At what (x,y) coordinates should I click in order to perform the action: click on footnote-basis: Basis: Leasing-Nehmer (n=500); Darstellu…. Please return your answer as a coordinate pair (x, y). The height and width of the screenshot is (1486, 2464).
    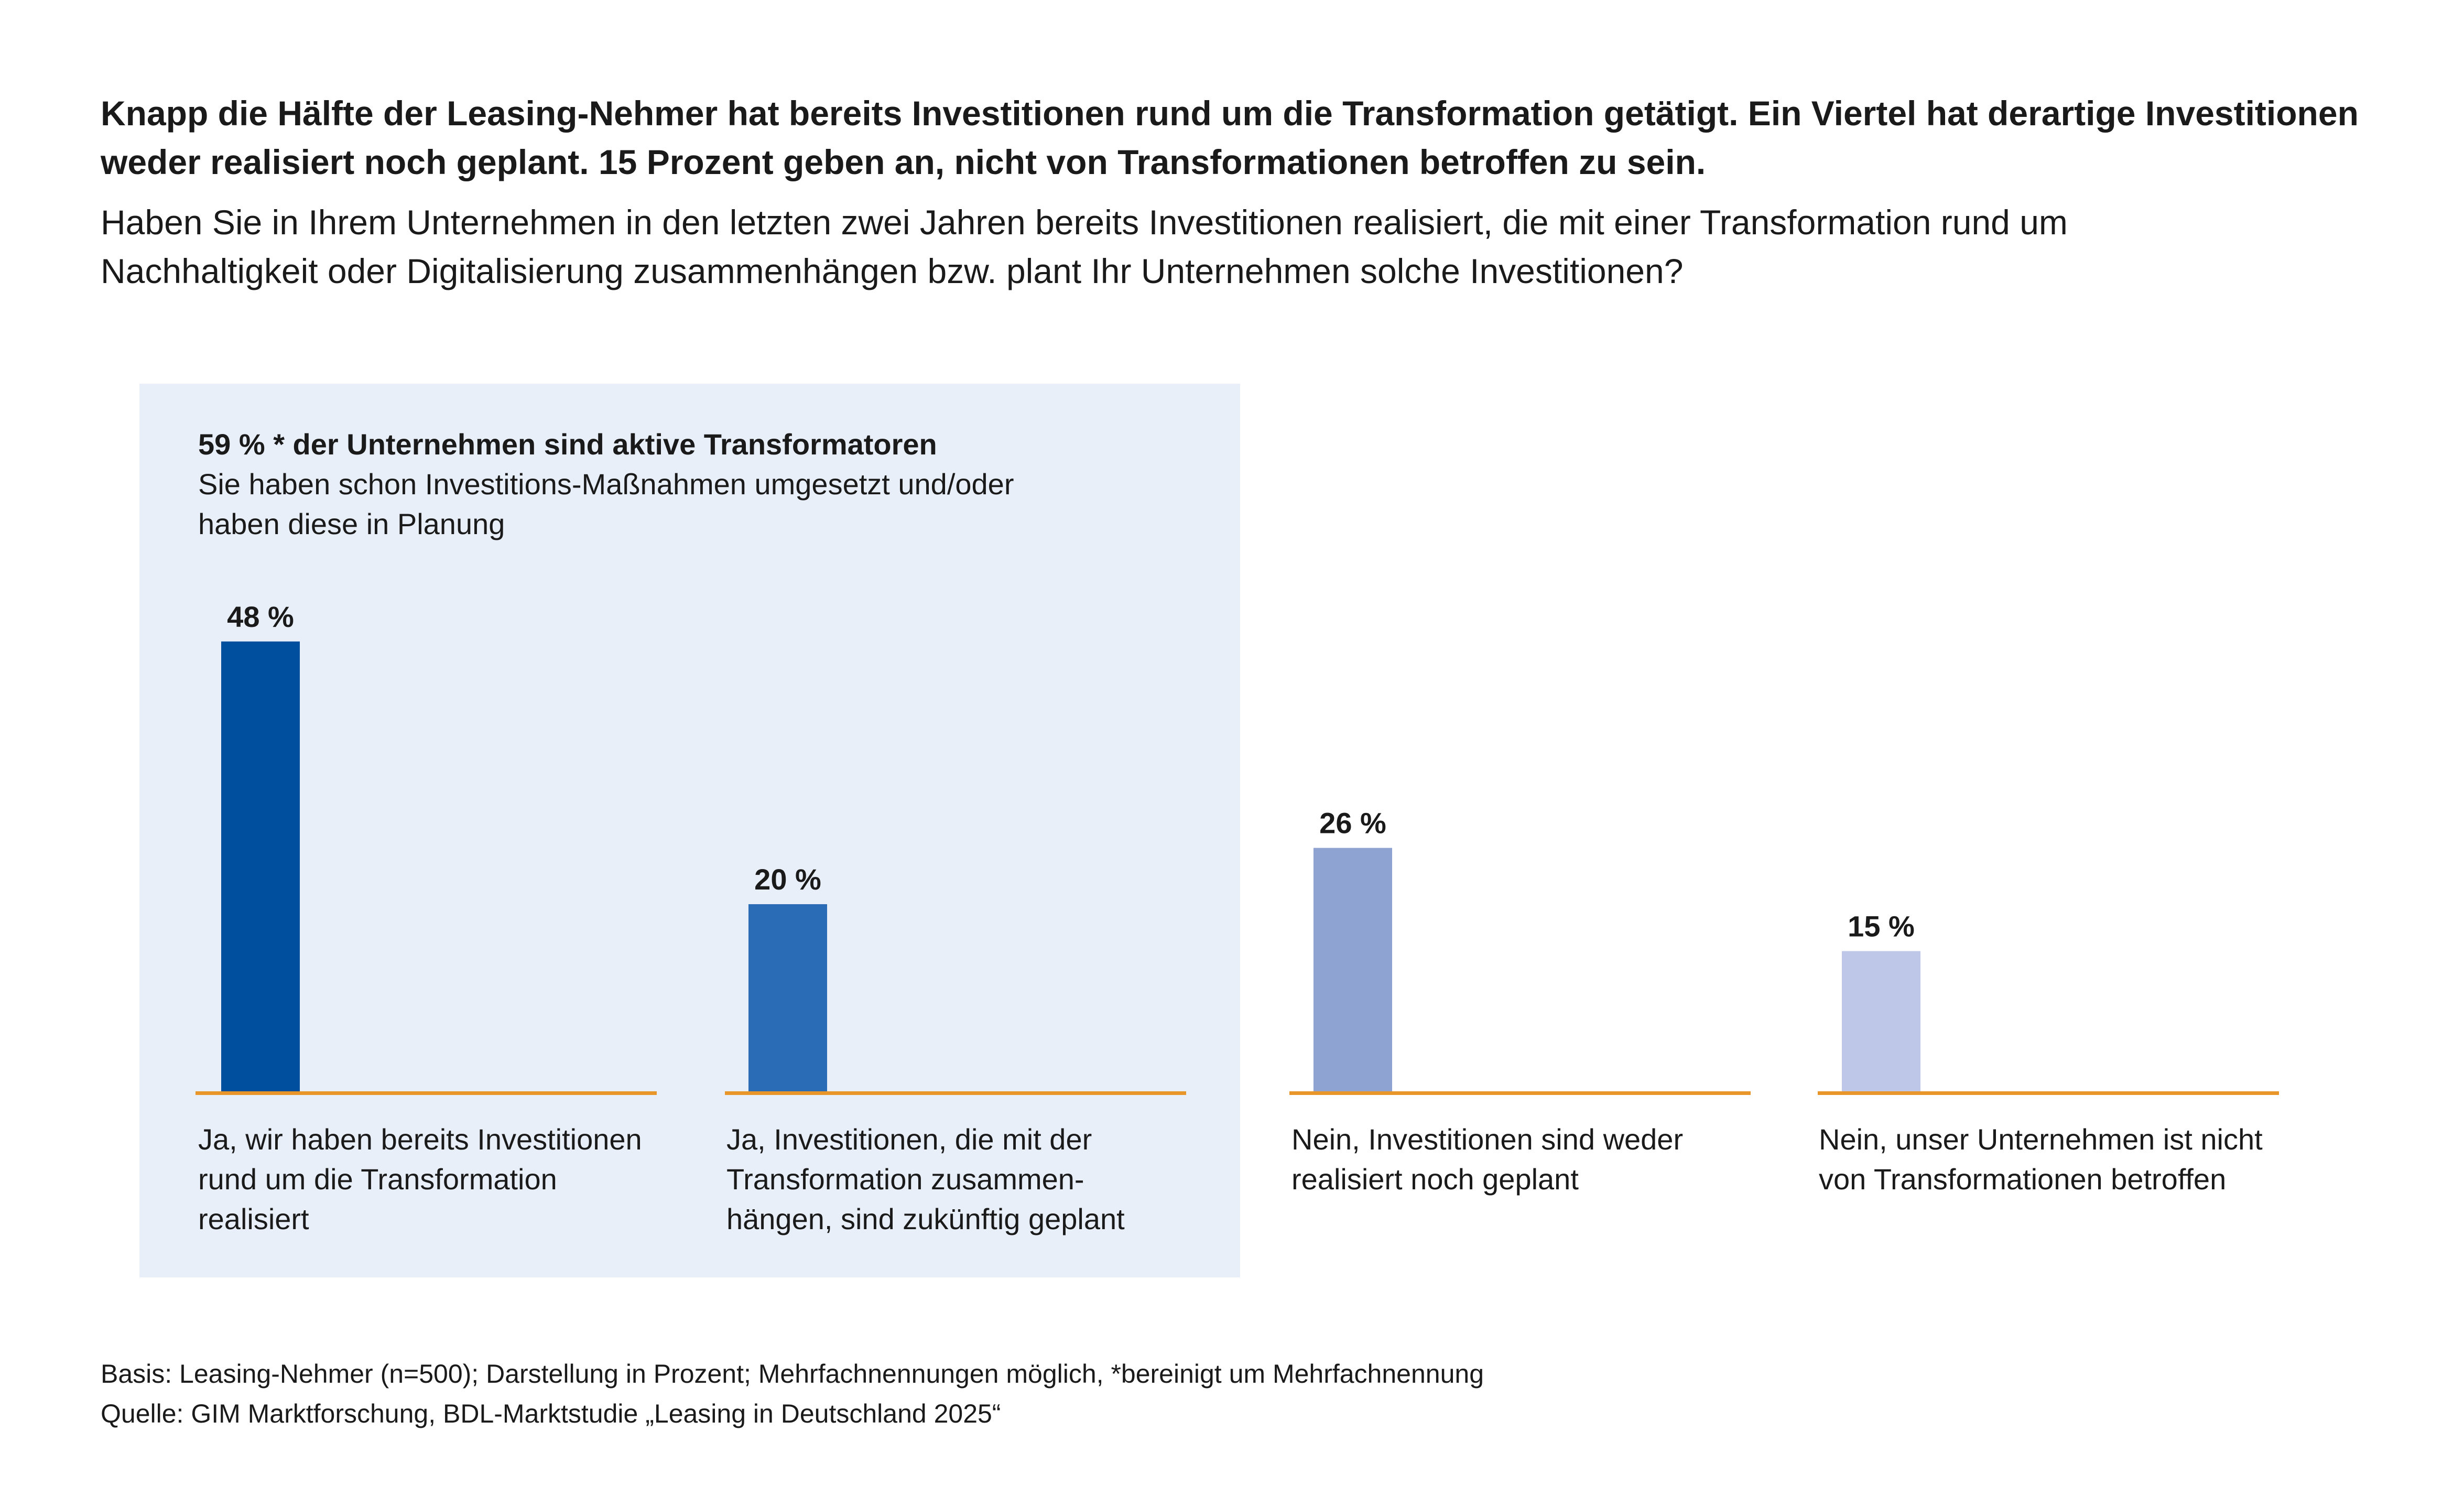
    Looking at the image, I should click on (792, 1374).